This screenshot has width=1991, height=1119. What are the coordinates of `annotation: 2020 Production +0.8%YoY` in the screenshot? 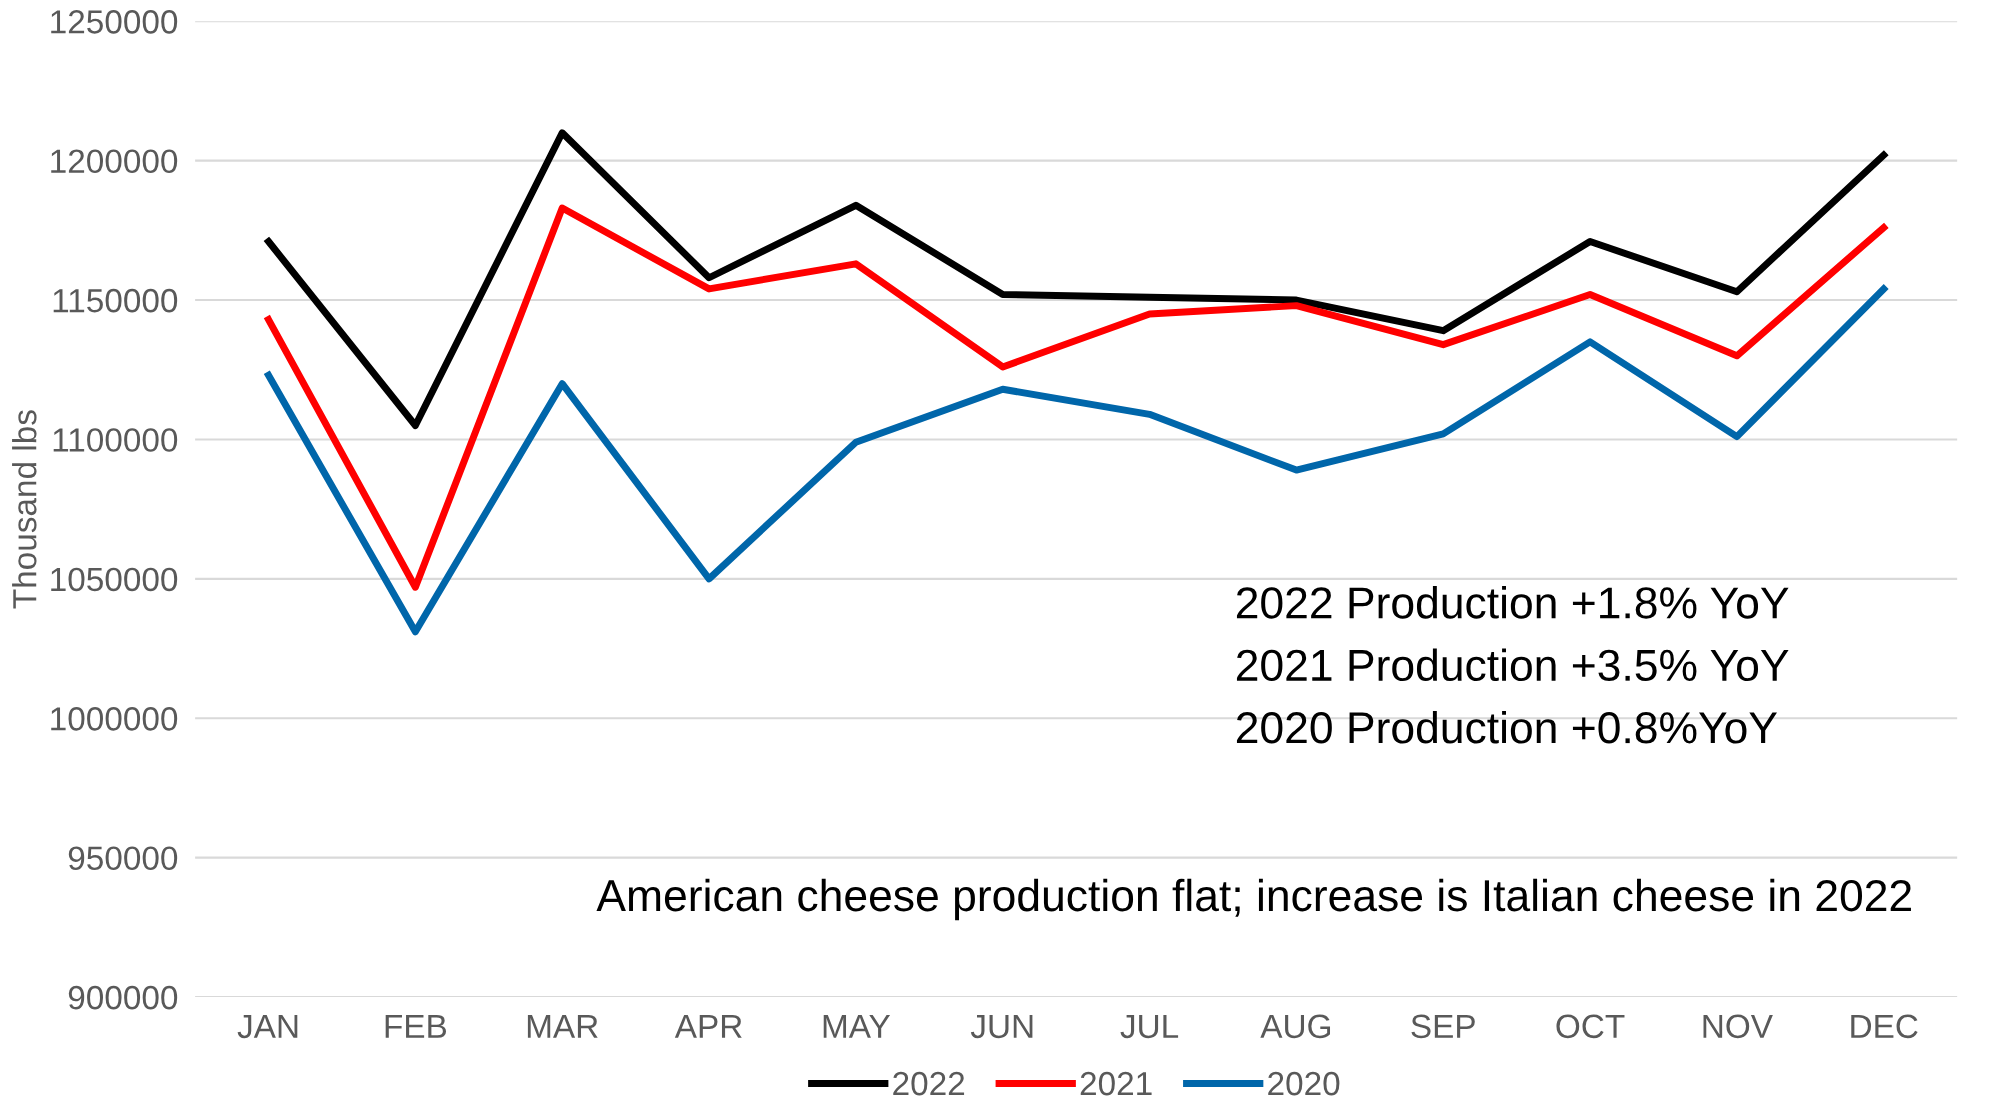 It's located at (1506, 727).